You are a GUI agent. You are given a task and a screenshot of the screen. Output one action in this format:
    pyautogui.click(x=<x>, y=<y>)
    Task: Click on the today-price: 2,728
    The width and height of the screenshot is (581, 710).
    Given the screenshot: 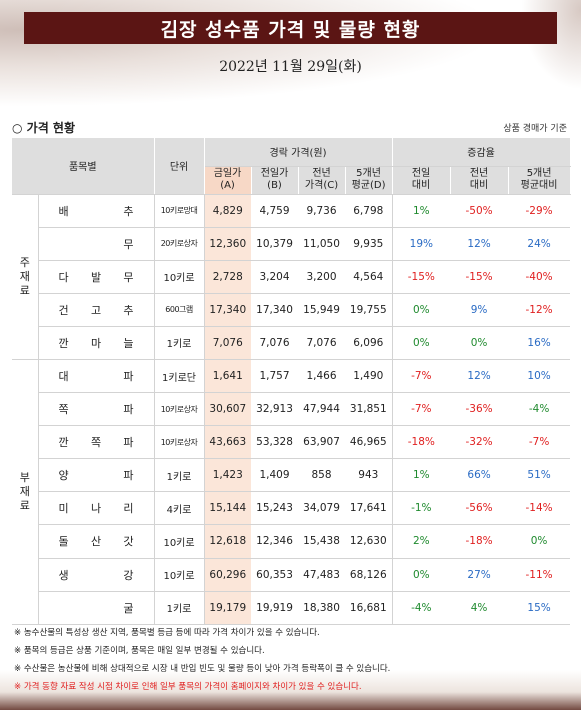 What is the action you would take?
    pyautogui.click(x=228, y=277)
    